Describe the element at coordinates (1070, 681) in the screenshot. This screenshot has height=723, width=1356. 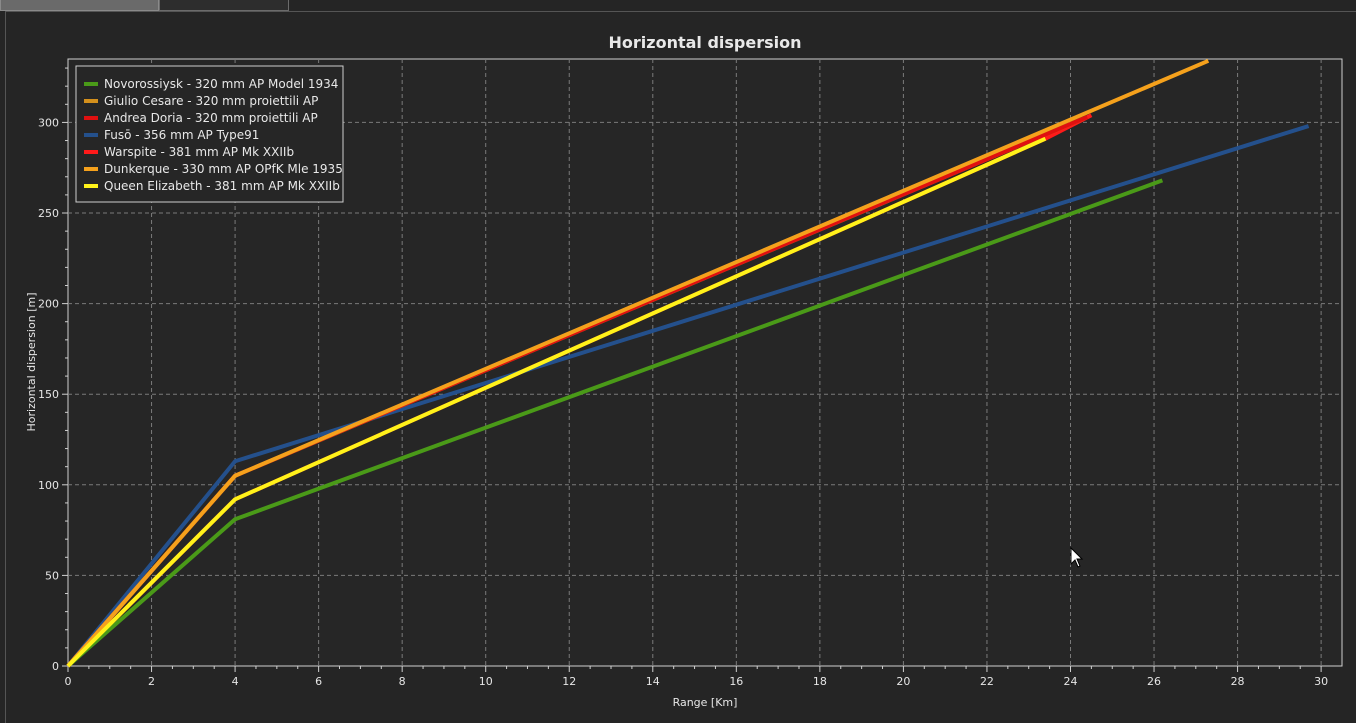
I see `x-tick-label: 24` at that location.